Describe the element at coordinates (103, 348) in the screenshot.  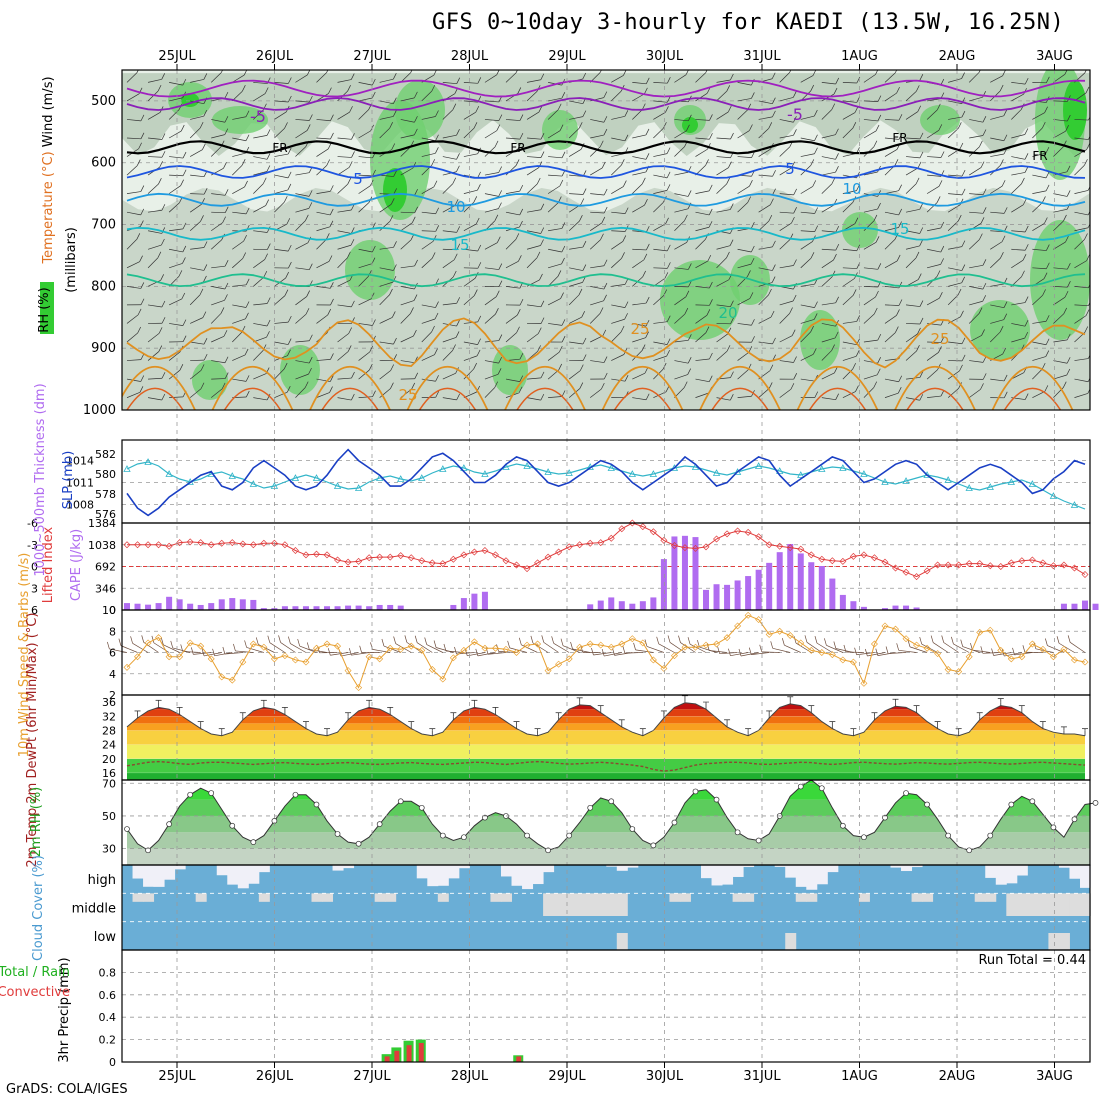
I see `y-tick-label: 900` at that location.